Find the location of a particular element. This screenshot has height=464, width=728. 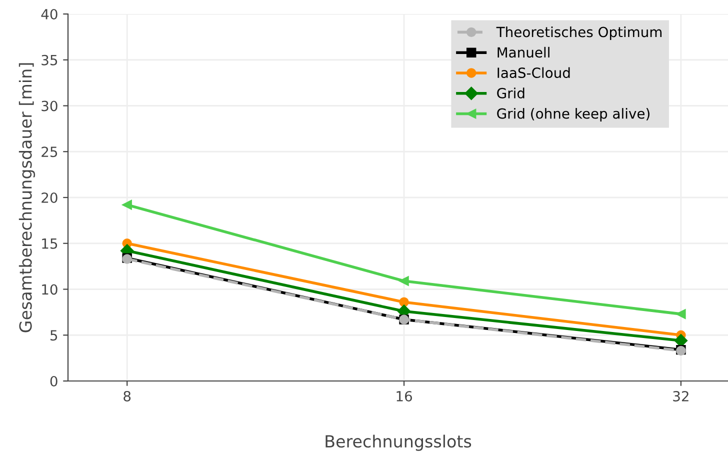

y-tick-label: 5 is located at coordinates (54, 335).